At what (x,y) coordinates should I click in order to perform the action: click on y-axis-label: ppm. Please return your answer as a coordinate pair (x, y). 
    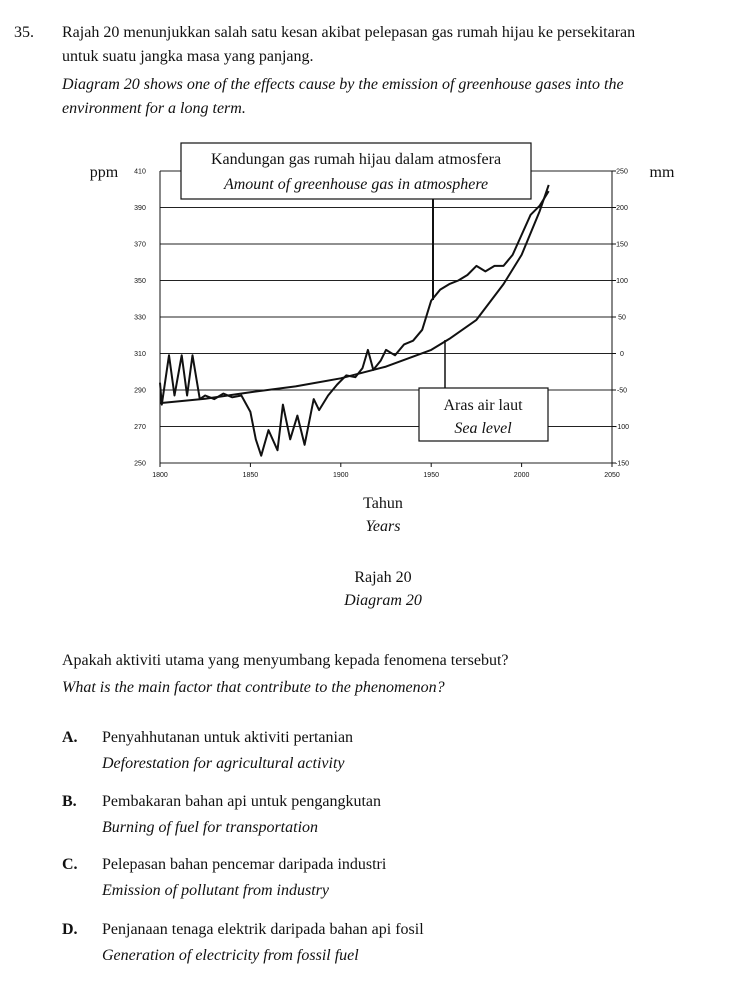
    Looking at the image, I should click on (104, 172).